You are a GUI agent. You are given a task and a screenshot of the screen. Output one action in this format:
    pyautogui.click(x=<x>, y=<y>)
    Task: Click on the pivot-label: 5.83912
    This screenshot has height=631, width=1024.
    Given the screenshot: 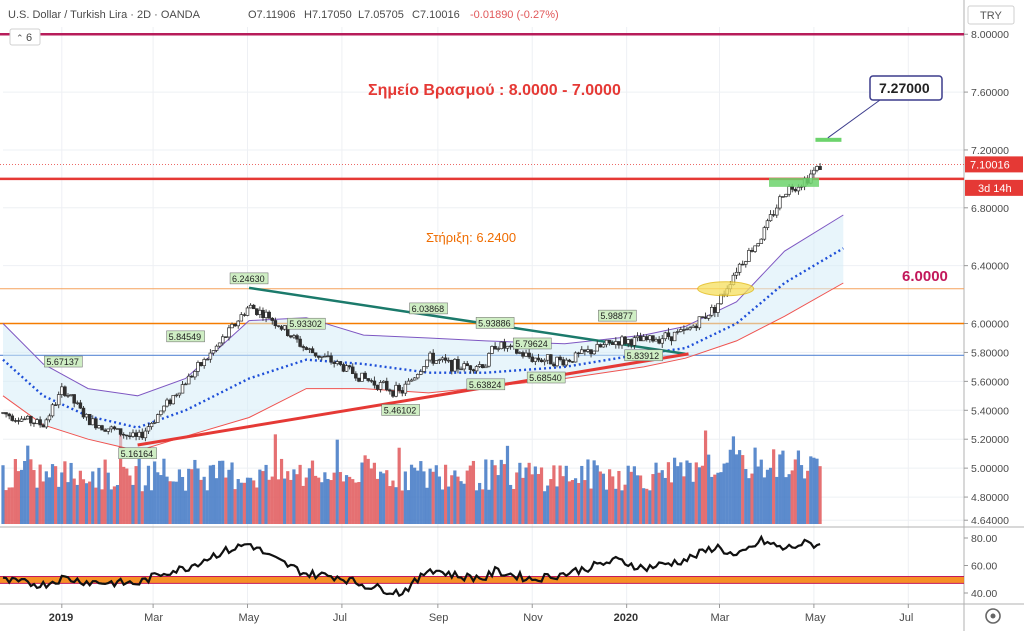 What is the action you would take?
    pyautogui.click(x=643, y=356)
    